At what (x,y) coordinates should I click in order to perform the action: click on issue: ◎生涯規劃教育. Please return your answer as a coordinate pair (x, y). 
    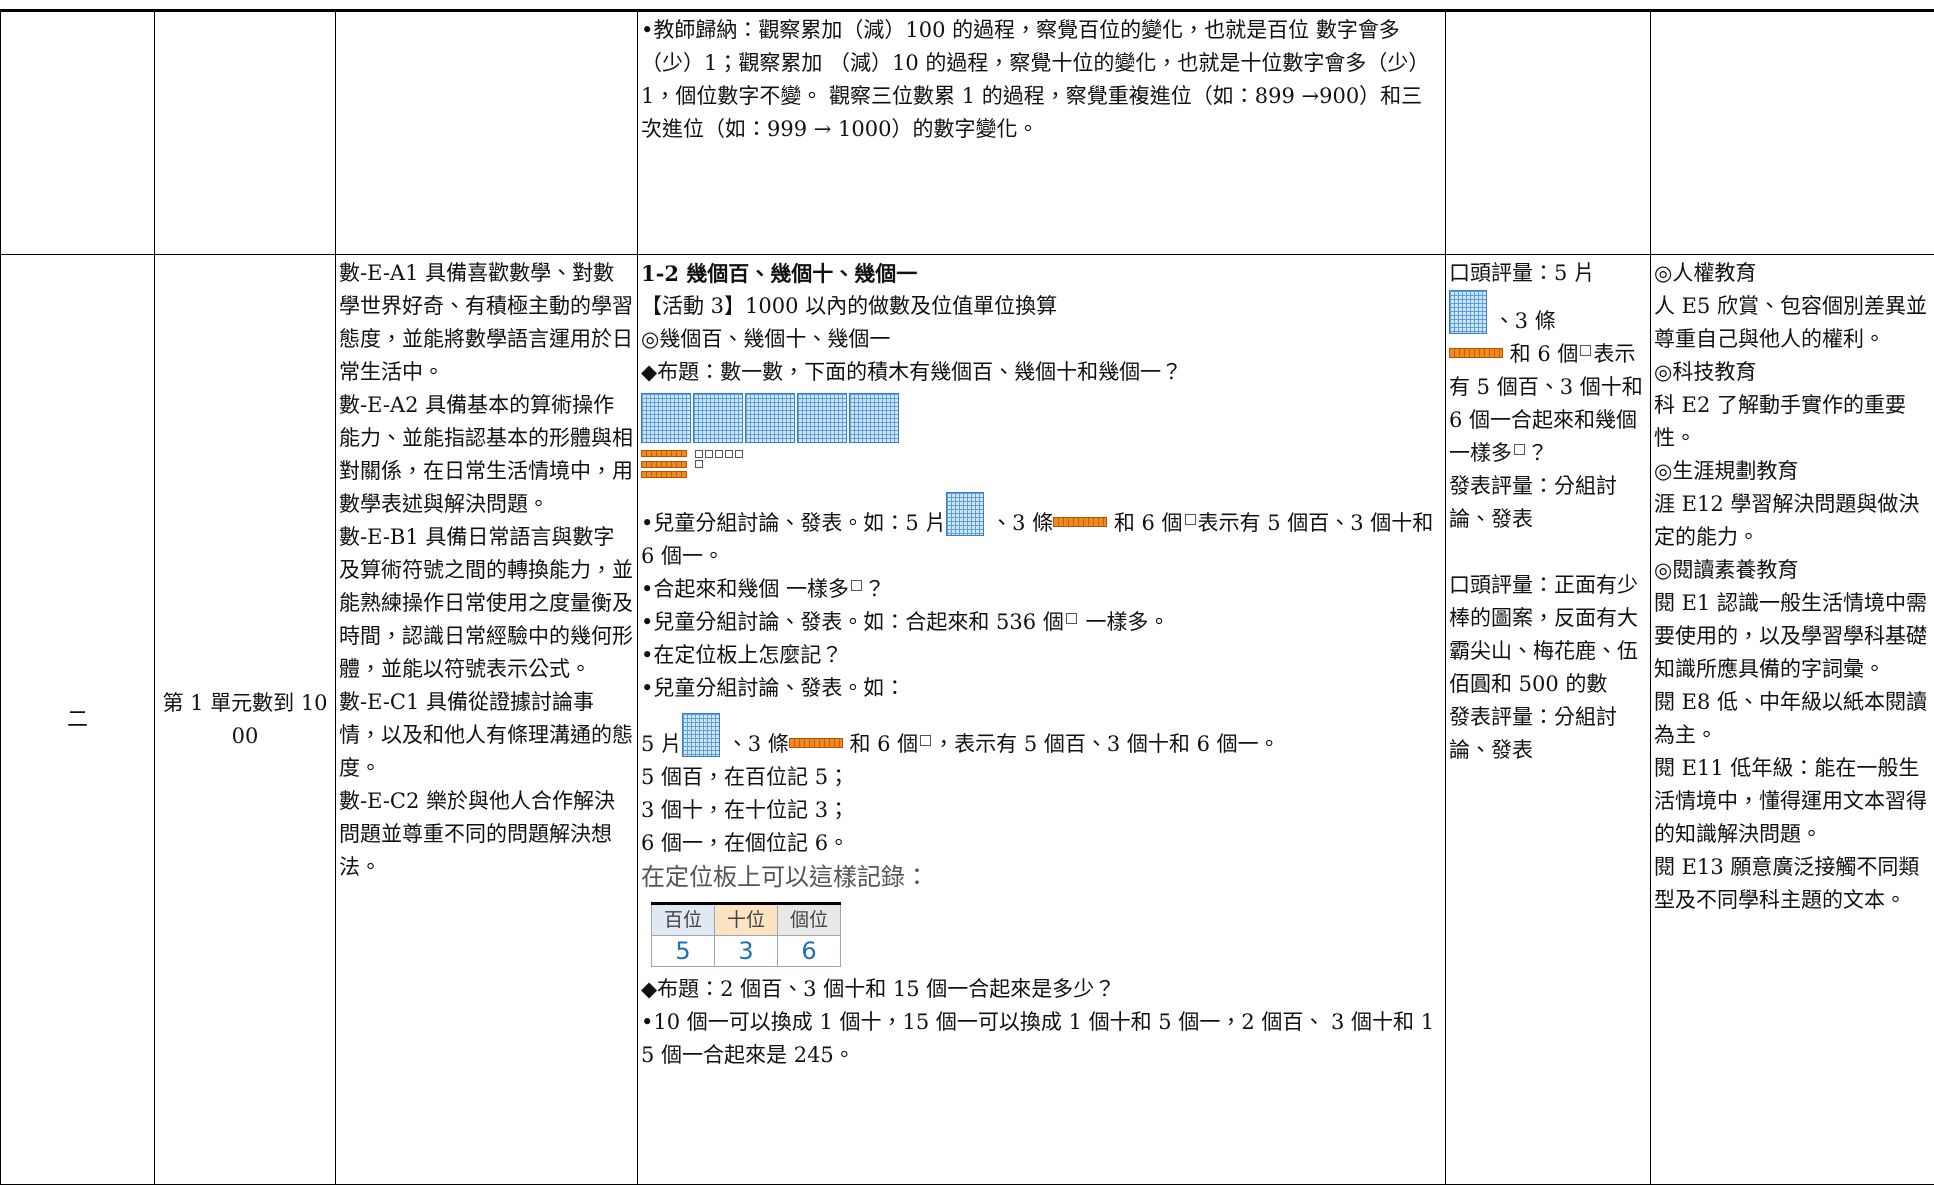
    Looking at the image, I should click on (1792, 471).